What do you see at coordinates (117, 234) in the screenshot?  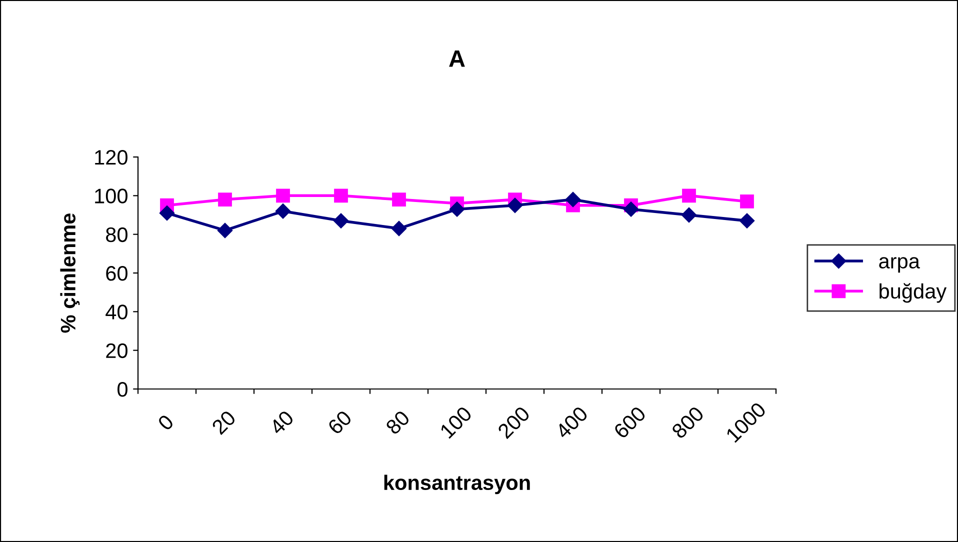 I see `y-tick-label: 80` at bounding box center [117, 234].